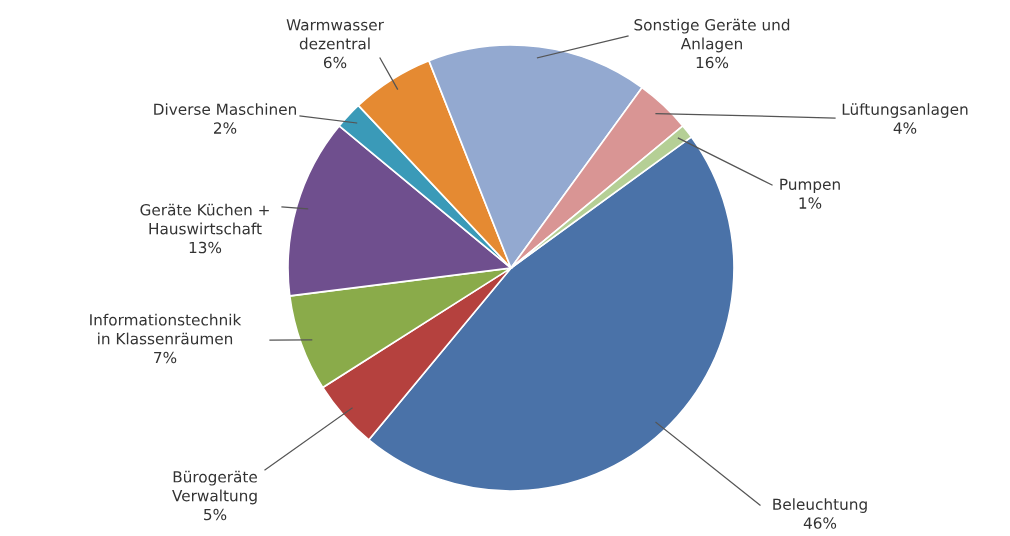 This screenshot has height=536, width=1010. I want to click on slice-label: Lüftungsanlagen, so click(905, 110).